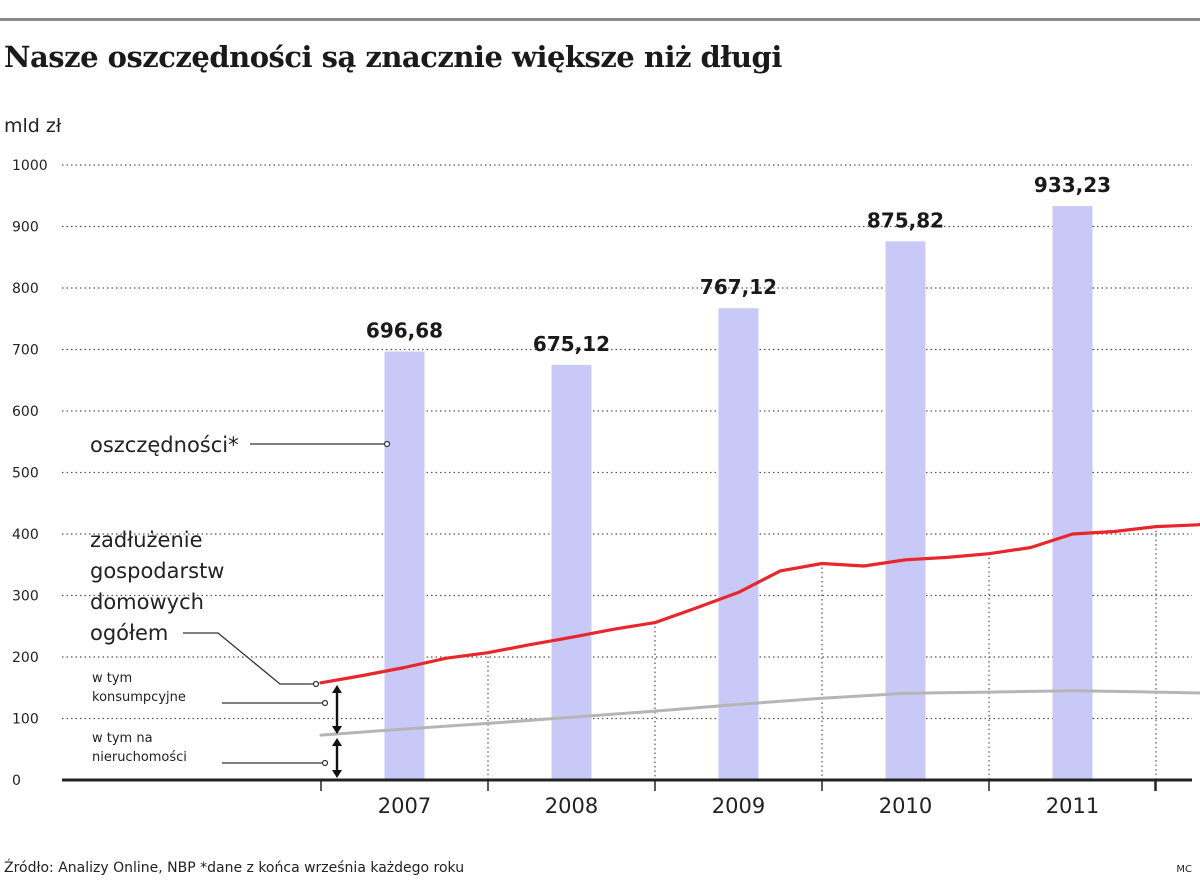 The image size is (1200, 880). Describe the element at coordinates (404, 331) in the screenshot. I see `bar-value-label-2007: 696,68` at that location.